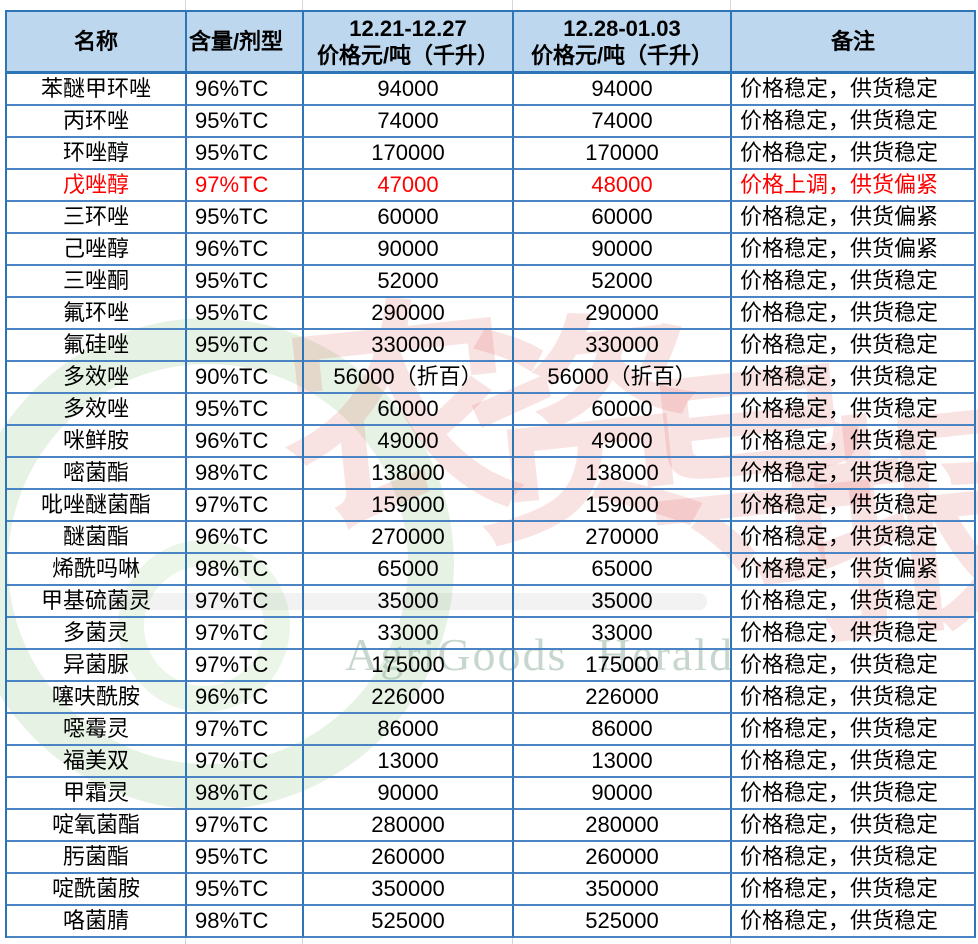  What do you see at coordinates (623, 442) in the screenshot?
I see `price-week2-cell: 49000` at bounding box center [623, 442].